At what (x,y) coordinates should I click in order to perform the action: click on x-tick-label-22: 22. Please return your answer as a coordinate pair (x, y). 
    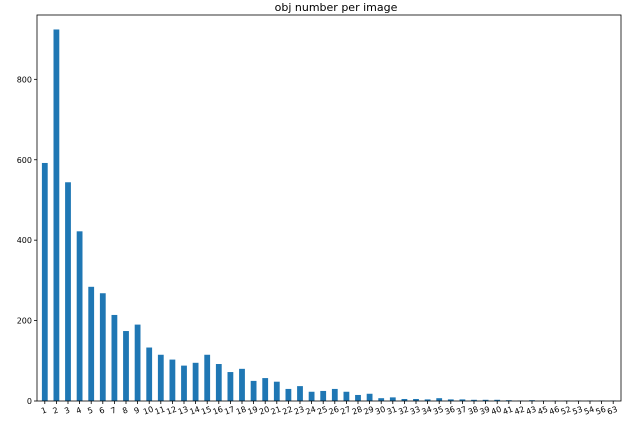
    Looking at the image, I should click on (287, 411).